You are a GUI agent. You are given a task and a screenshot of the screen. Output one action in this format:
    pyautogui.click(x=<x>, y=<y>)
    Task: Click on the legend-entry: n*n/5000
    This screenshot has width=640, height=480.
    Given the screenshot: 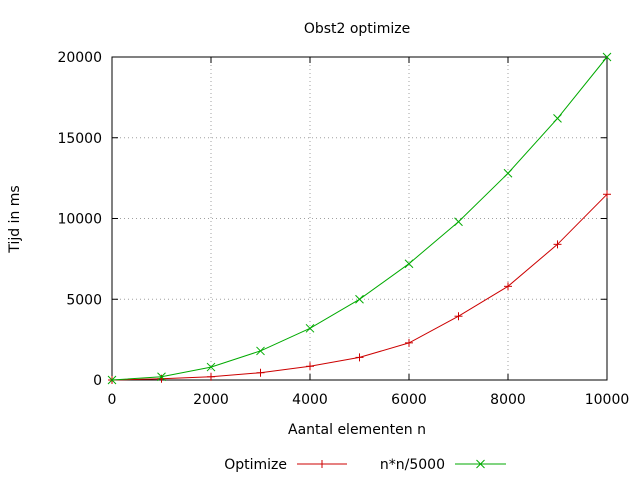 What is the action you would take?
    pyautogui.click(x=443, y=465)
    